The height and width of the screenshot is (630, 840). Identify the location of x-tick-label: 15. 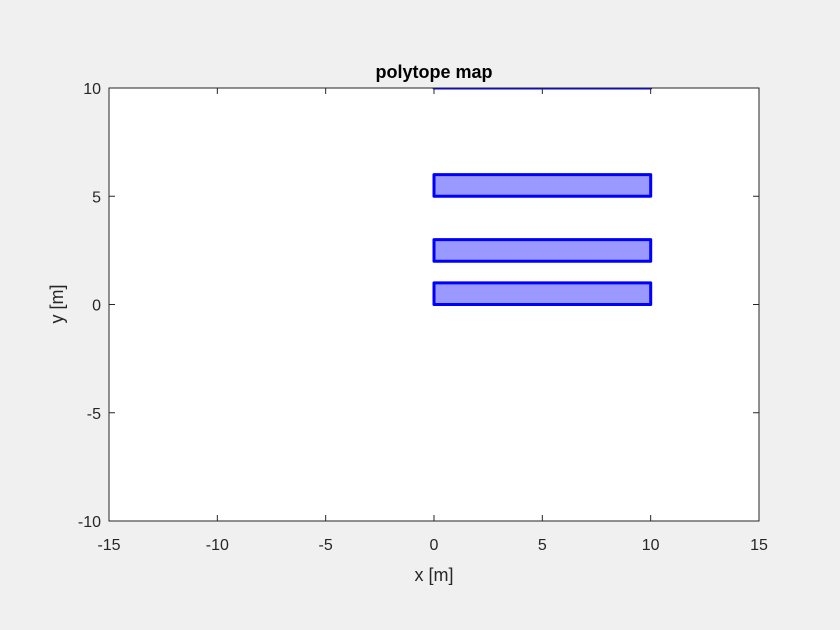
(759, 545).